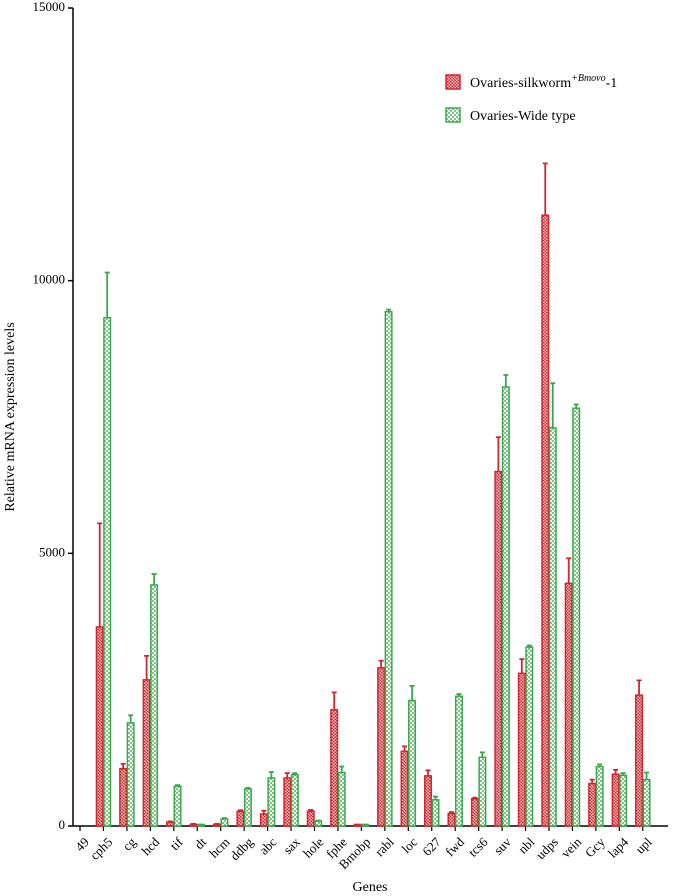 This screenshot has height=896, width=675. What do you see at coordinates (384, 846) in the screenshot?
I see `x-tick-label: rabl` at bounding box center [384, 846].